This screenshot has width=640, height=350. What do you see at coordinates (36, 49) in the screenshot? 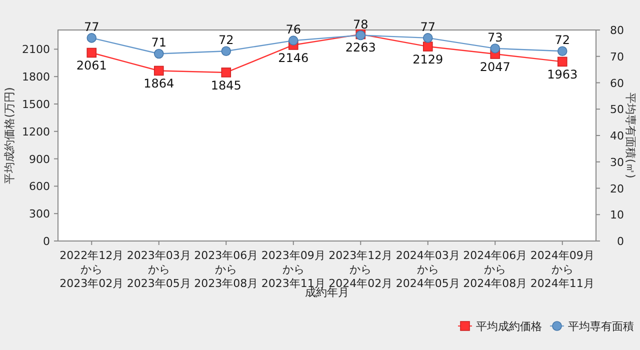
I see `y-tick-label: 2100` at bounding box center [36, 49].